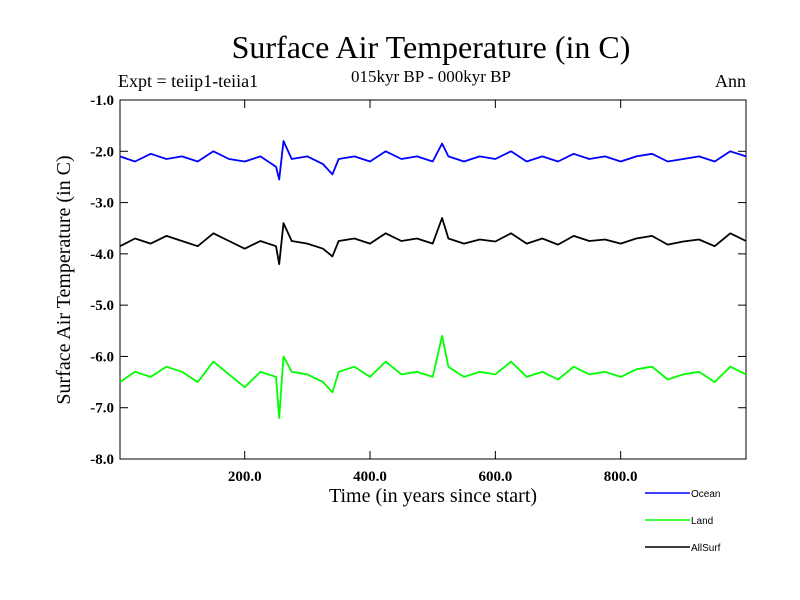 This screenshot has width=800, height=600. Describe the element at coordinates (621, 477) in the screenshot. I see `x-tick-label: 800.0` at that location.